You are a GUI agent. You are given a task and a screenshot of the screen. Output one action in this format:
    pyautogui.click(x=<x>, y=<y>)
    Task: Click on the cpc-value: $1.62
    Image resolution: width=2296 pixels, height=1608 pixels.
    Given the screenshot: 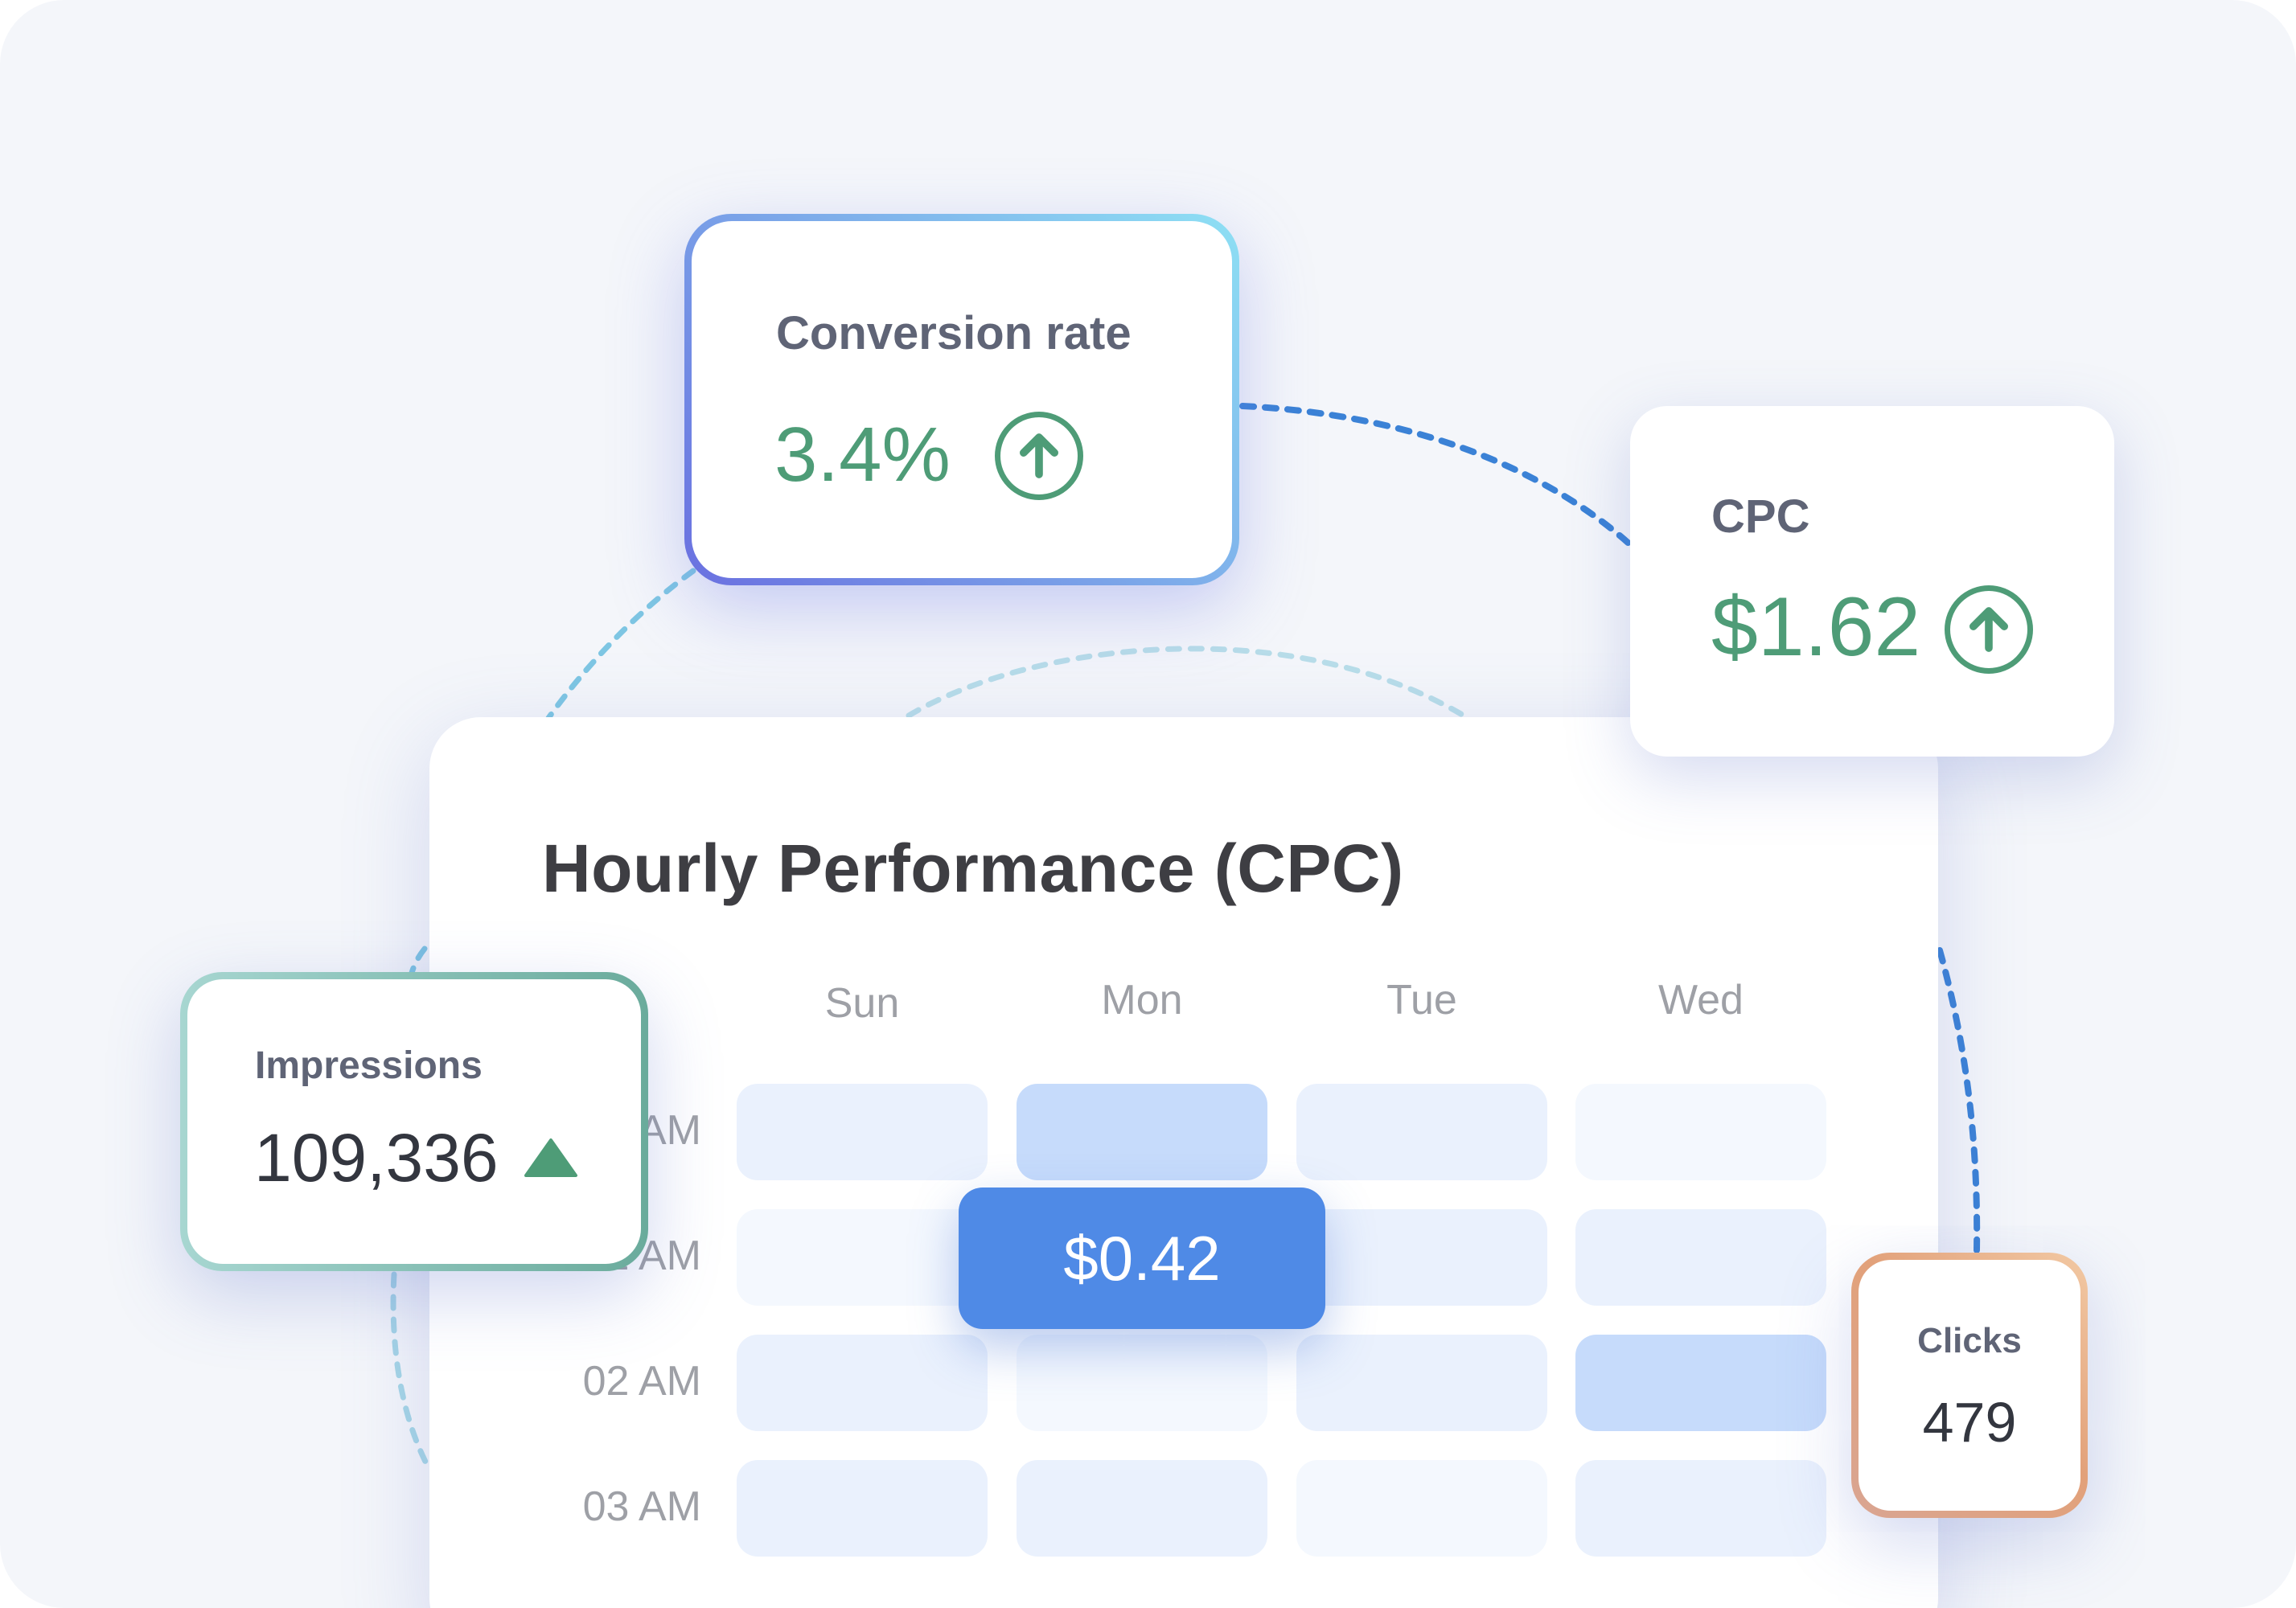 What is the action you would take?
    pyautogui.click(x=1816, y=627)
    